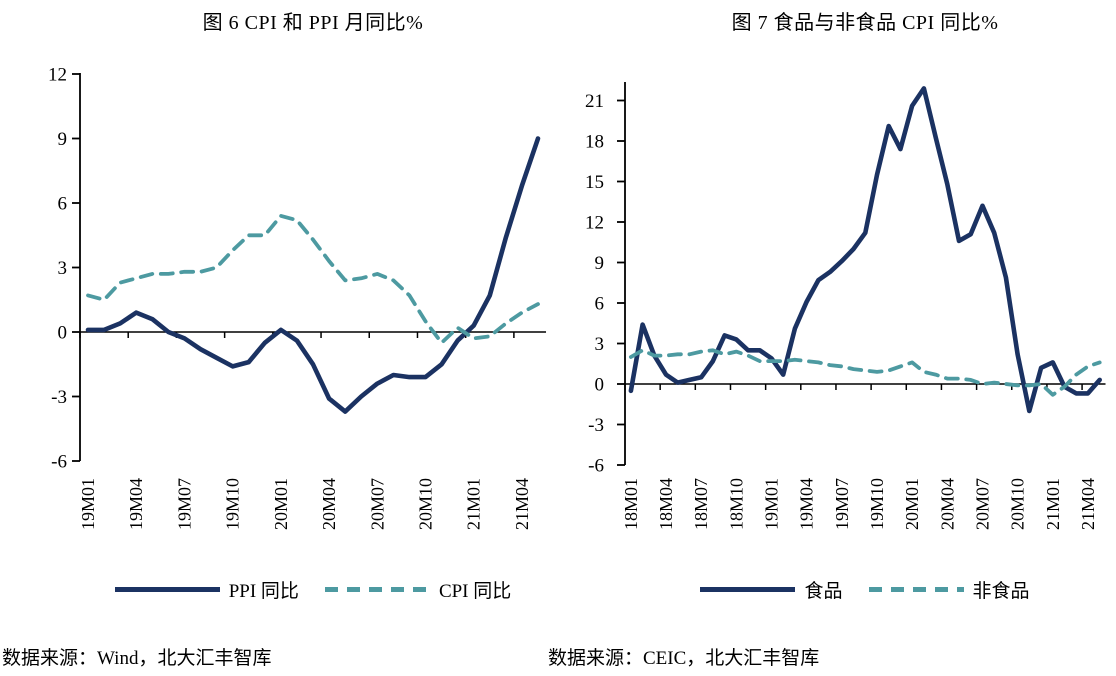 The height and width of the screenshot is (676, 1116). Describe the element at coordinates (1001, 591) in the screenshot. I see `legend-label-nonfood: 非食品` at that location.